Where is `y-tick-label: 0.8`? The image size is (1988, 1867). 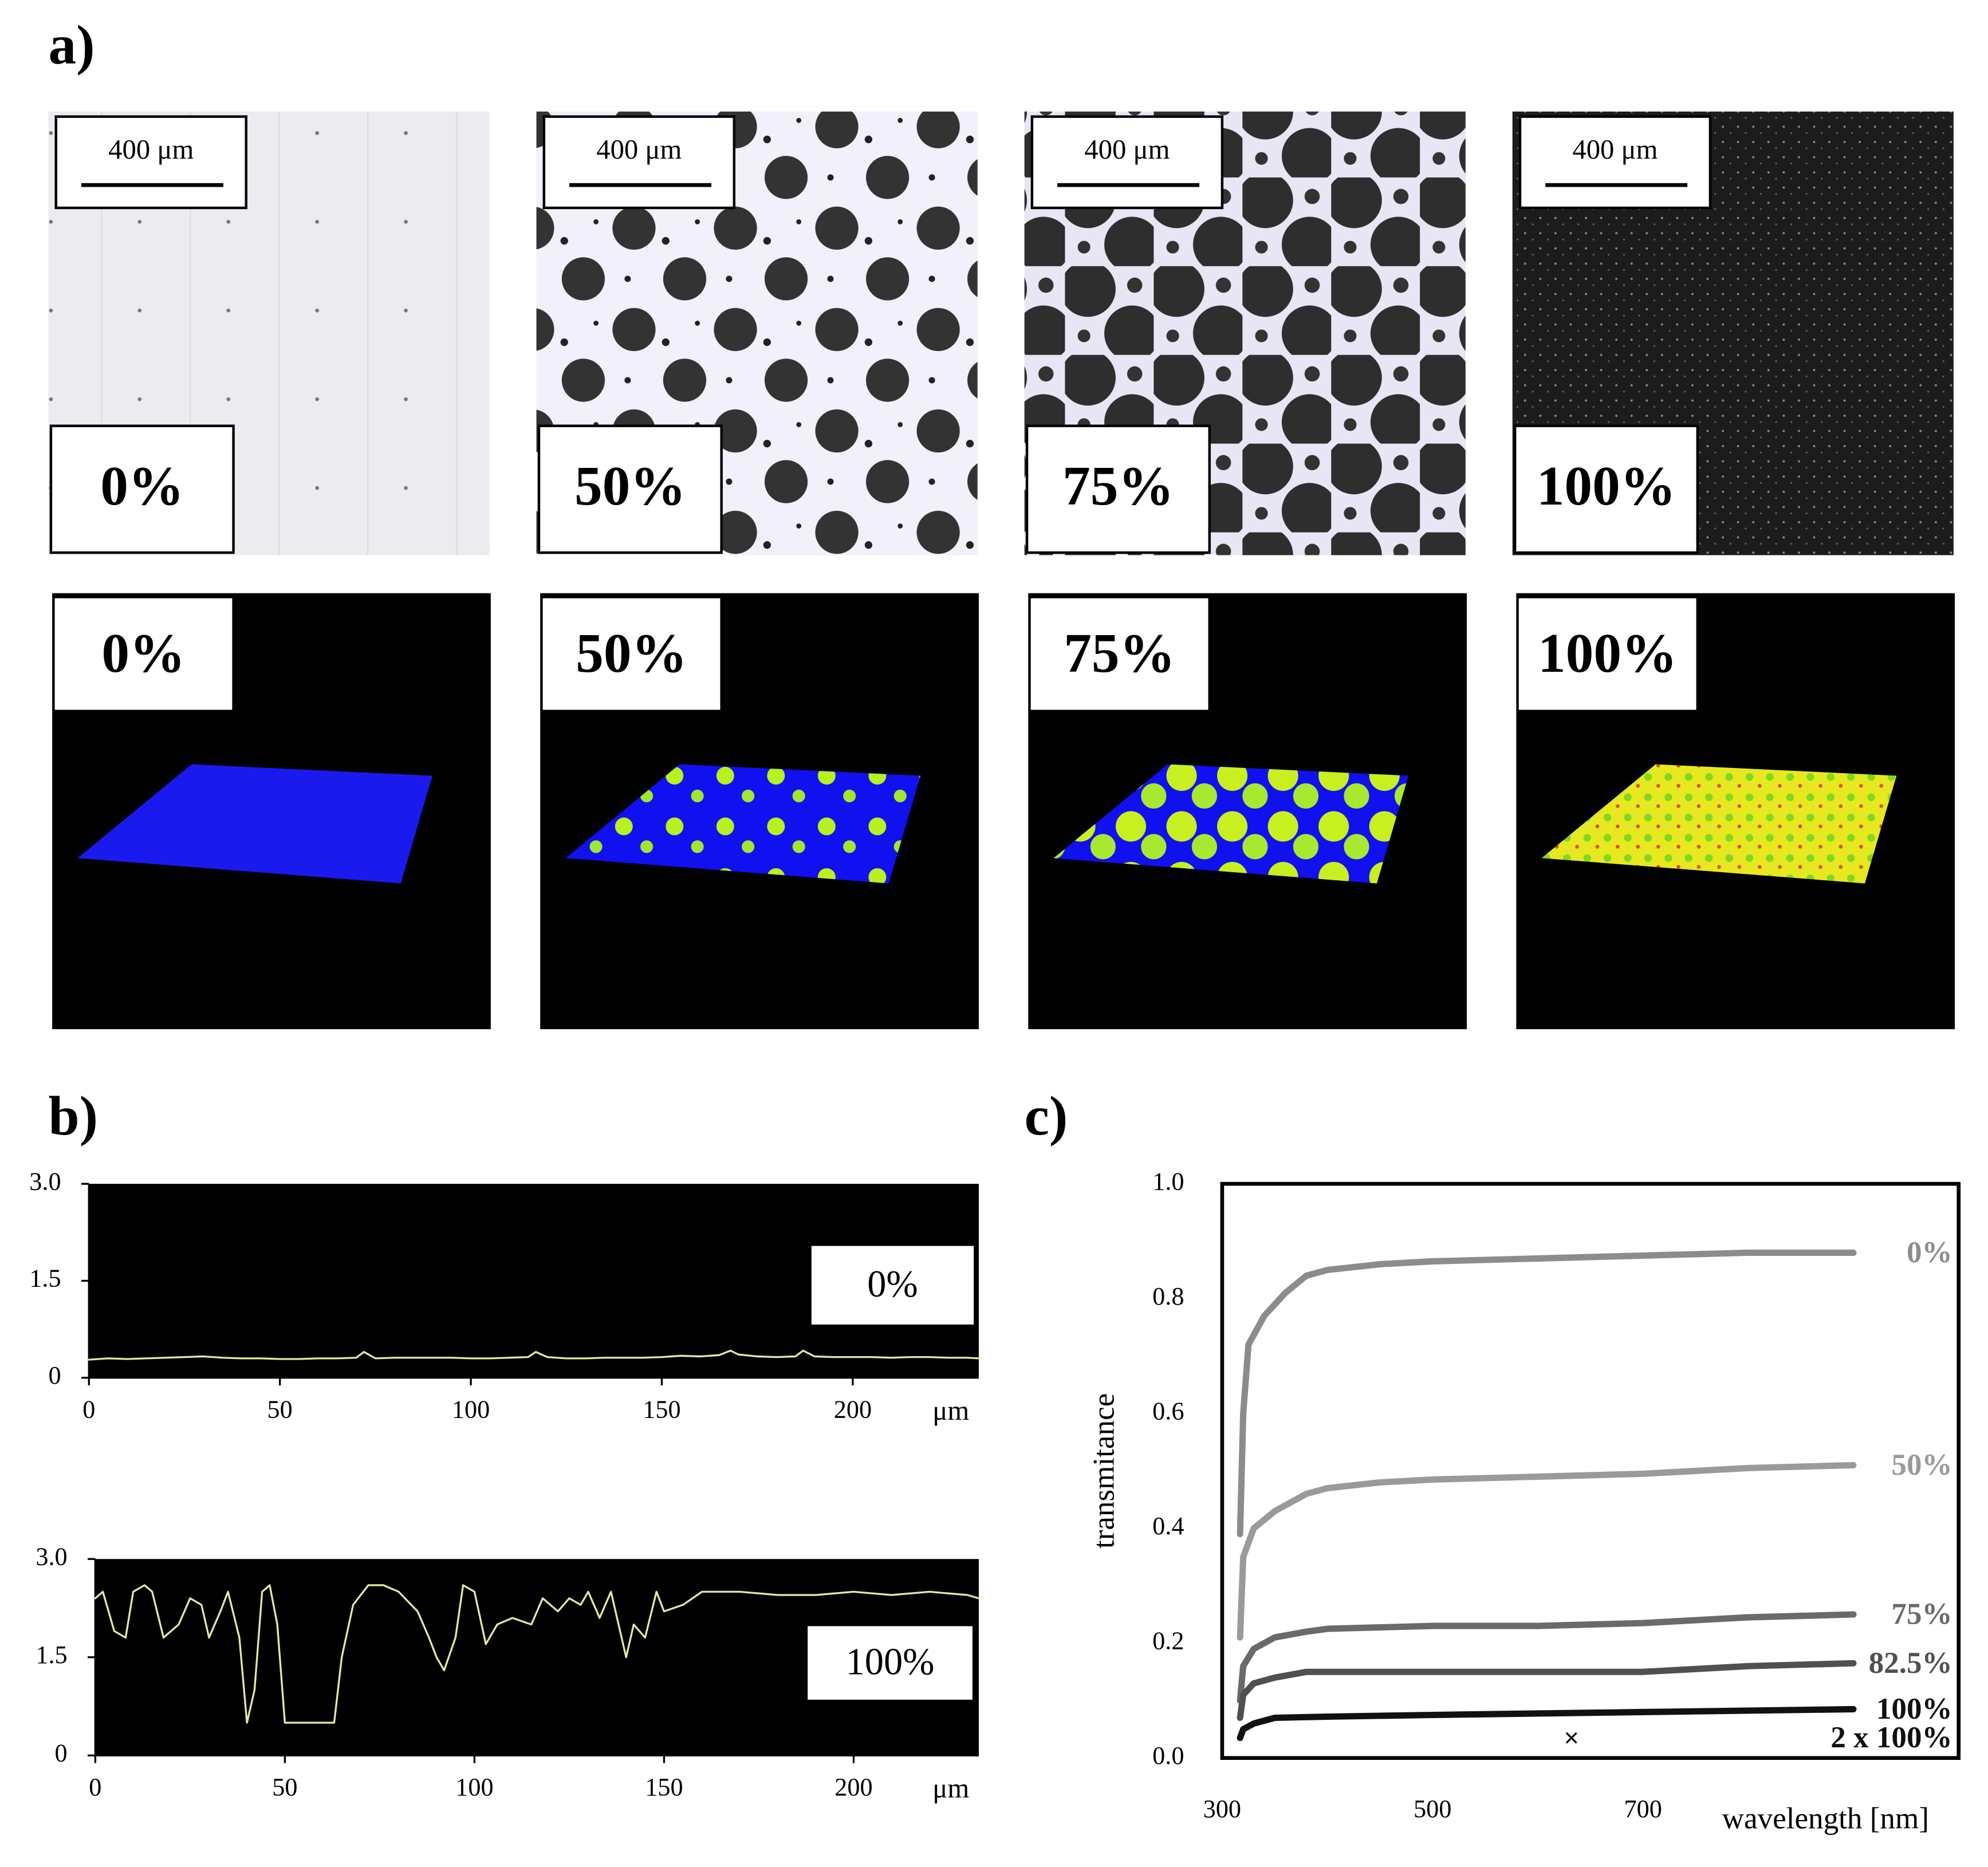 y-tick-label: 0.8 is located at coordinates (1168, 1296).